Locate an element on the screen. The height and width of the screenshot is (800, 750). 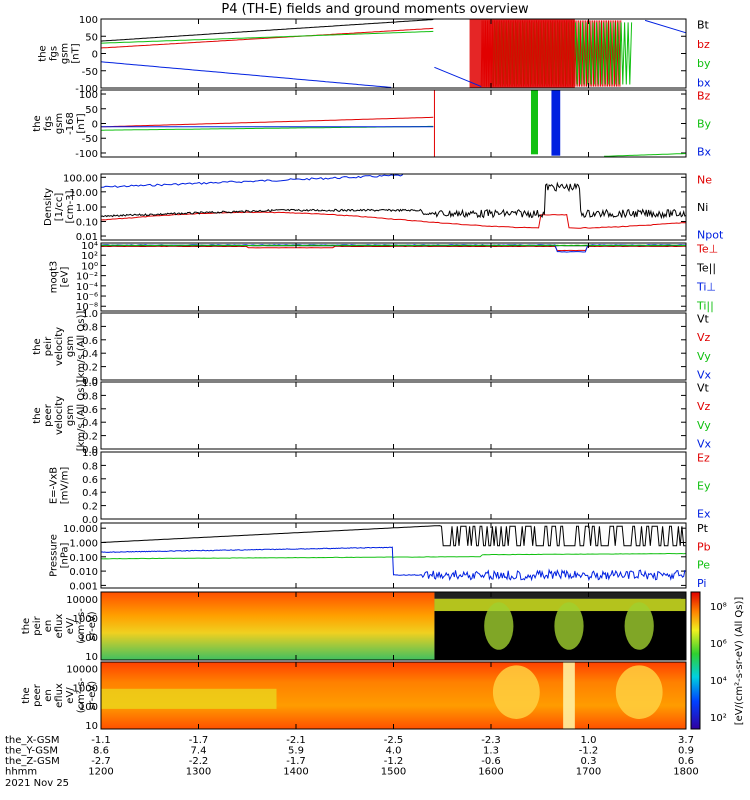
legend-pb: Pb is located at coordinates (704, 546).